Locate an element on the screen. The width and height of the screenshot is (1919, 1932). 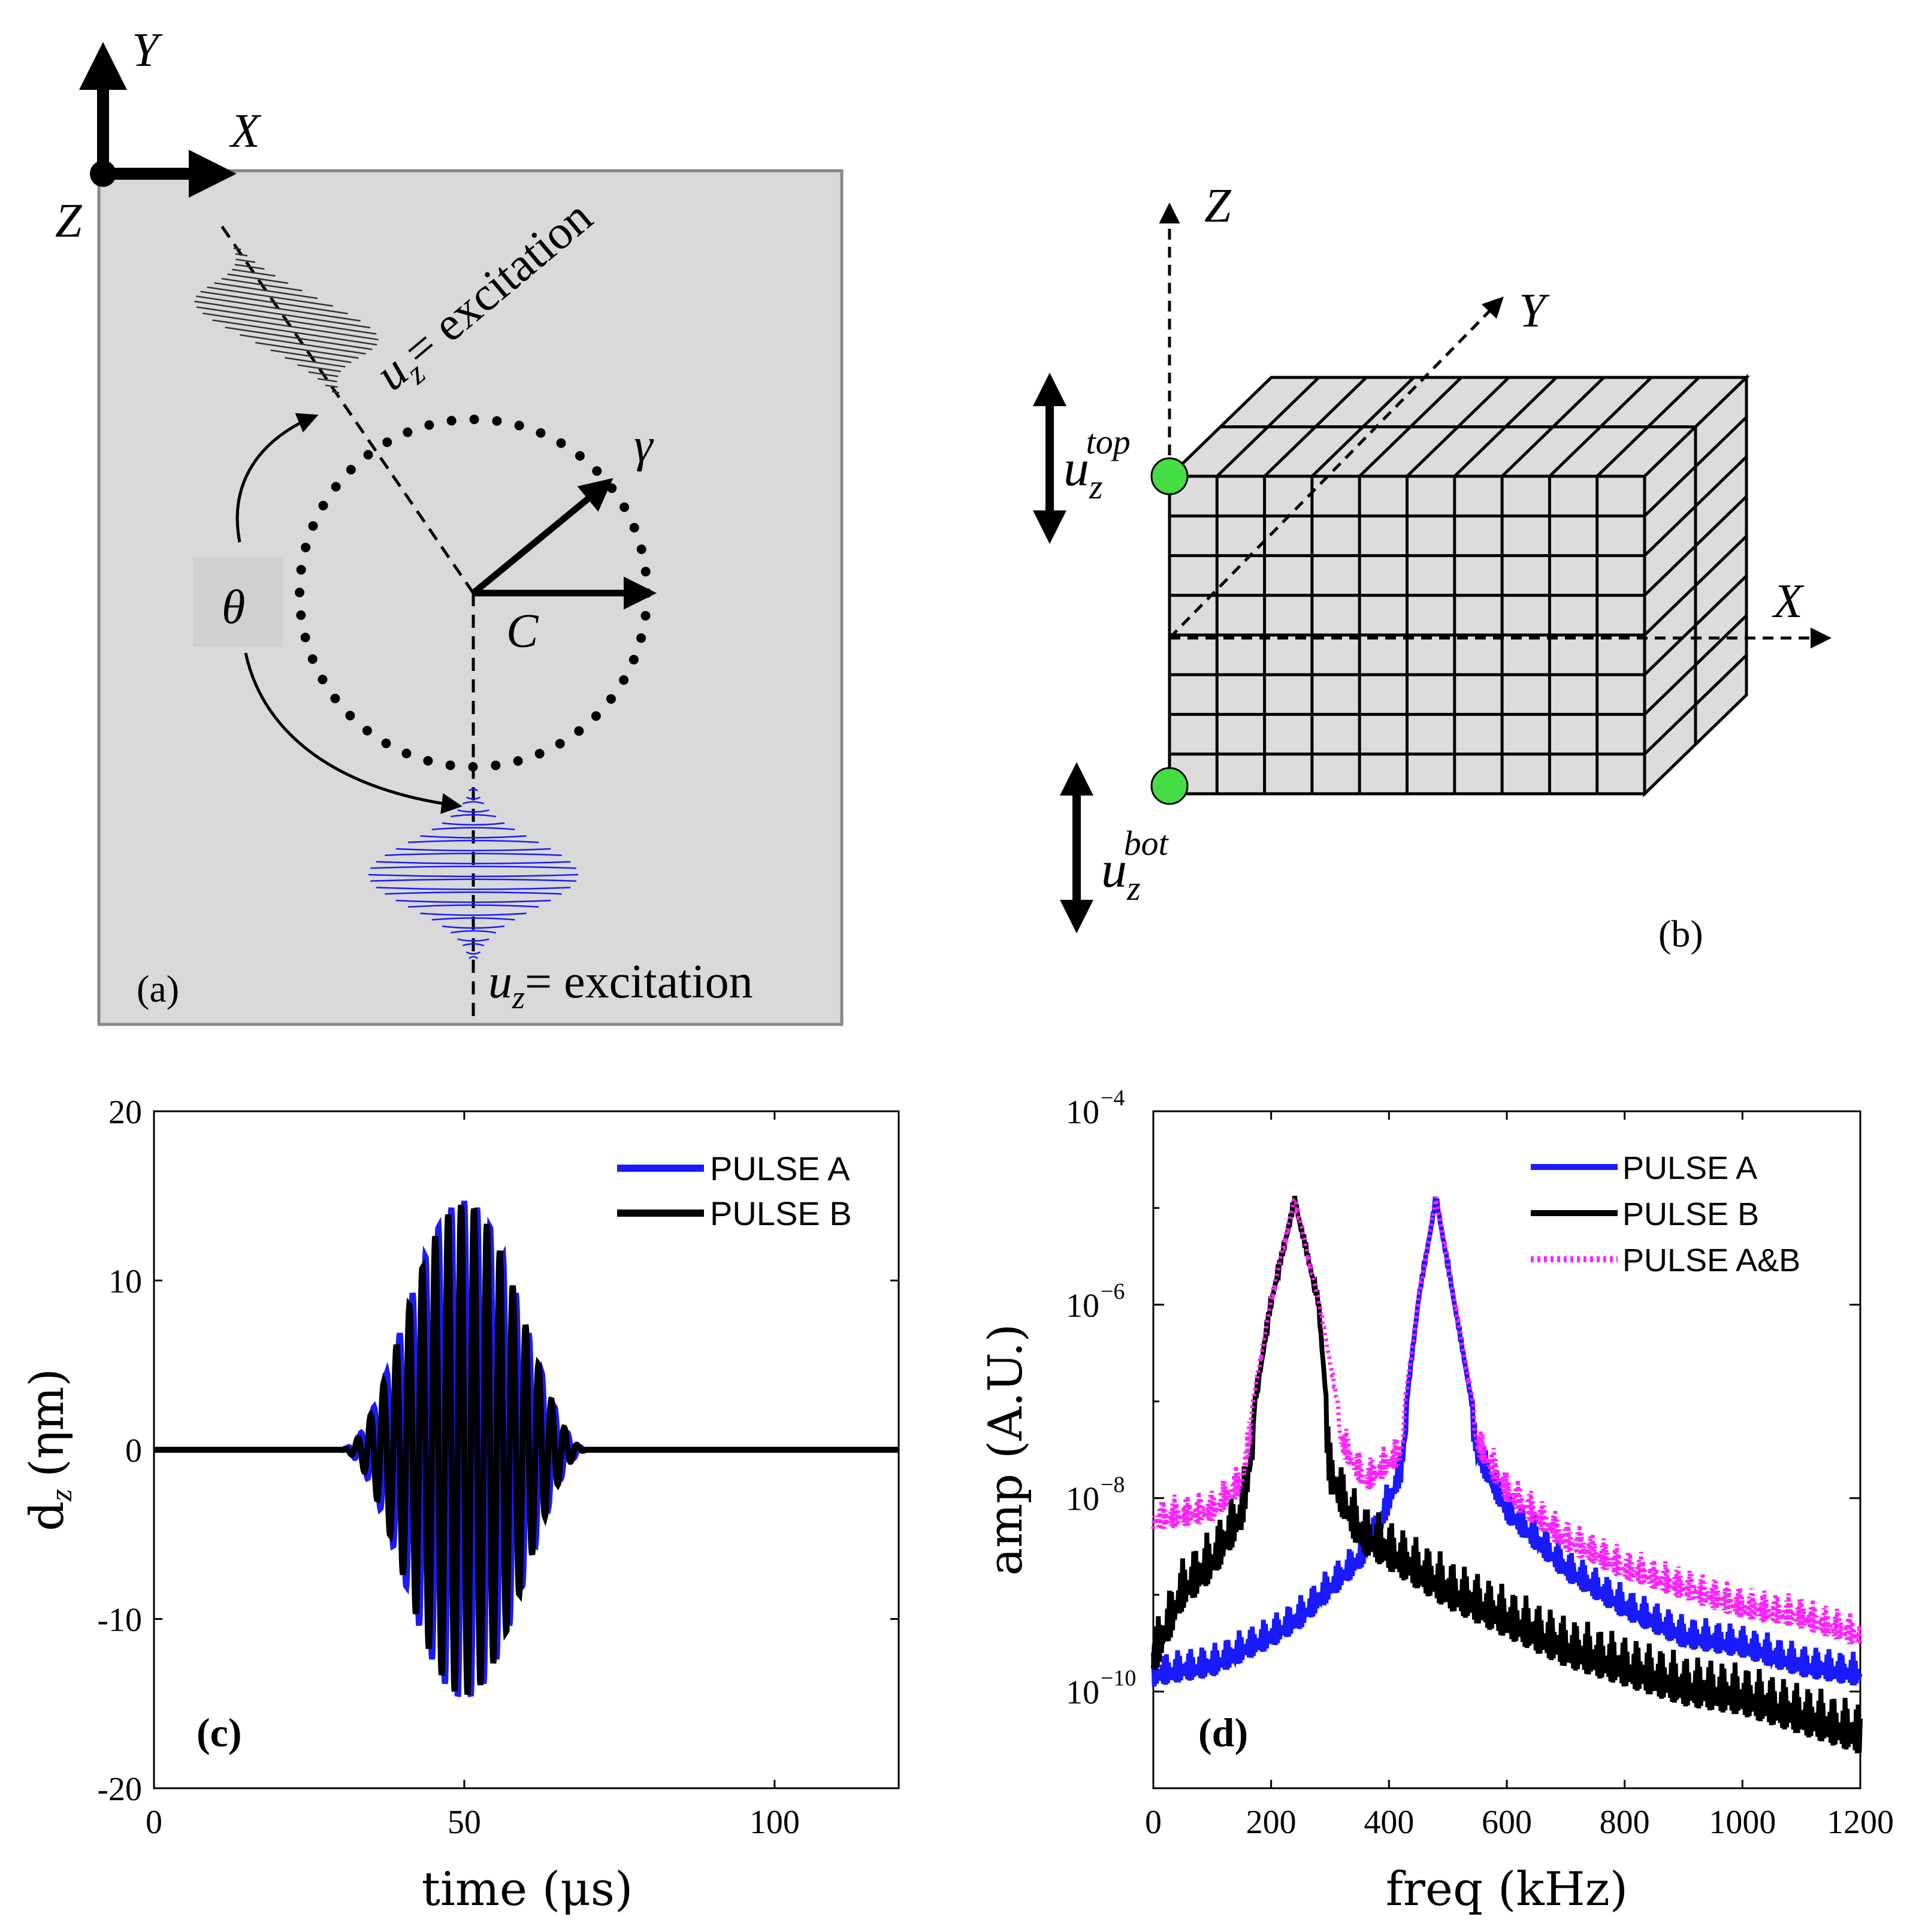
panel-b-y-label: Y is located at coordinates (1534, 311).